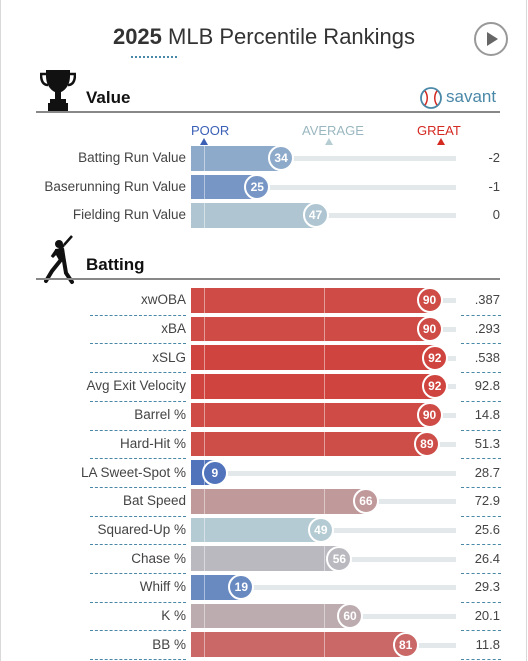 This screenshot has height=661, width=528. What do you see at coordinates (487, 529) in the screenshot?
I see `metric-value: 25.6` at bounding box center [487, 529].